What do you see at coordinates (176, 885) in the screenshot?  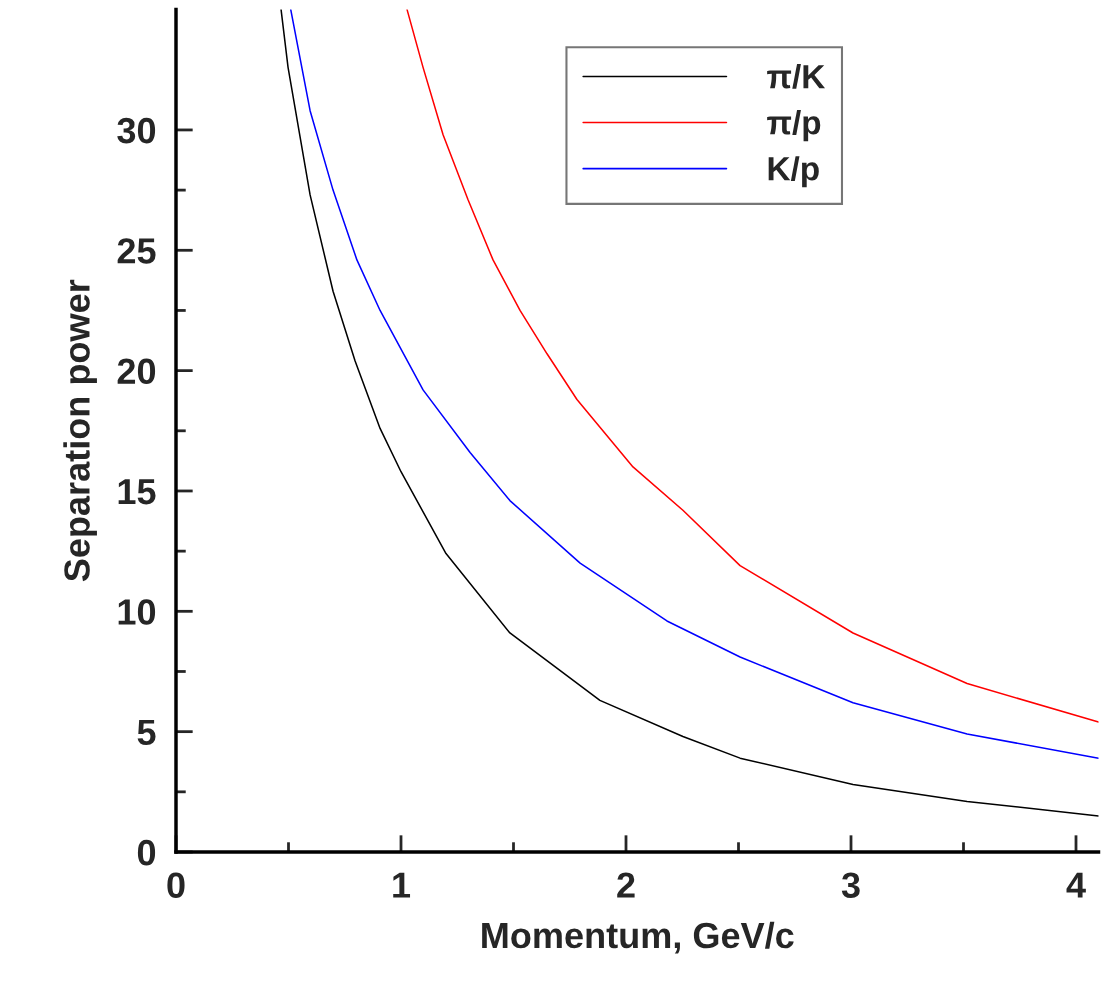 I see `x-tick-label: 0` at bounding box center [176, 885].